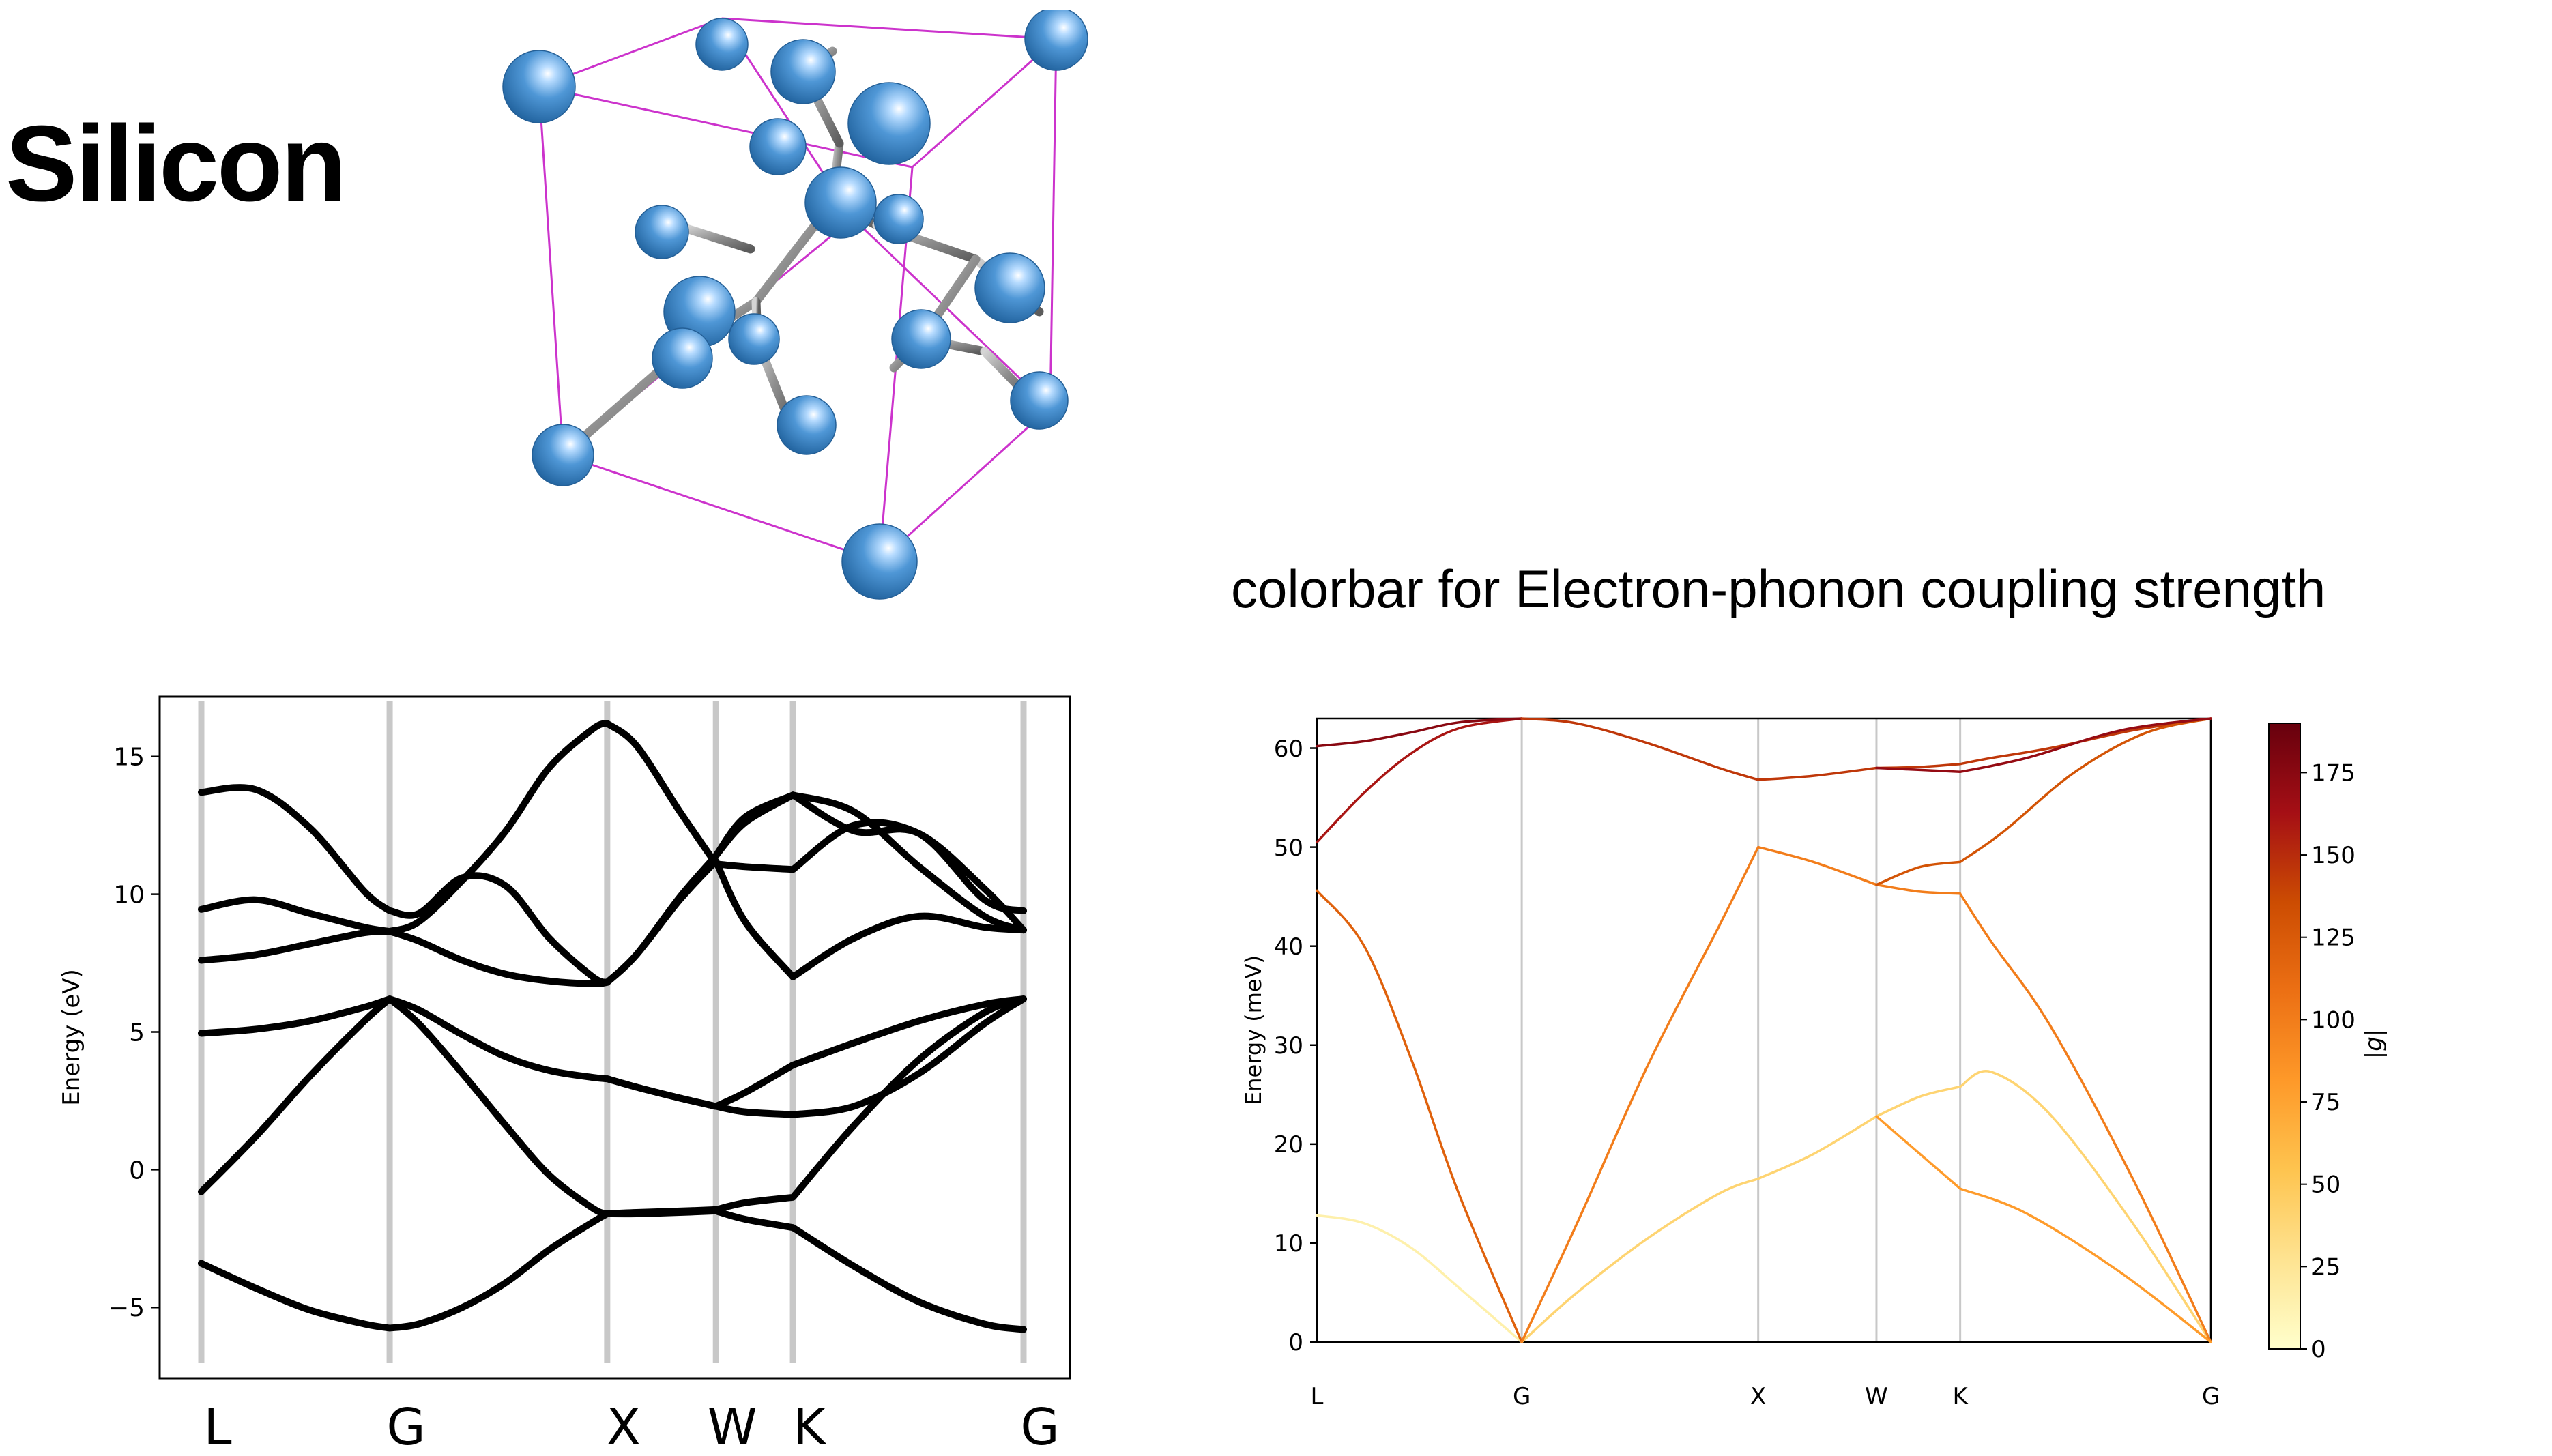  What do you see at coordinates (1253, 1030) in the screenshot?
I see `y-axis-label: Energy (meV)` at bounding box center [1253, 1030].